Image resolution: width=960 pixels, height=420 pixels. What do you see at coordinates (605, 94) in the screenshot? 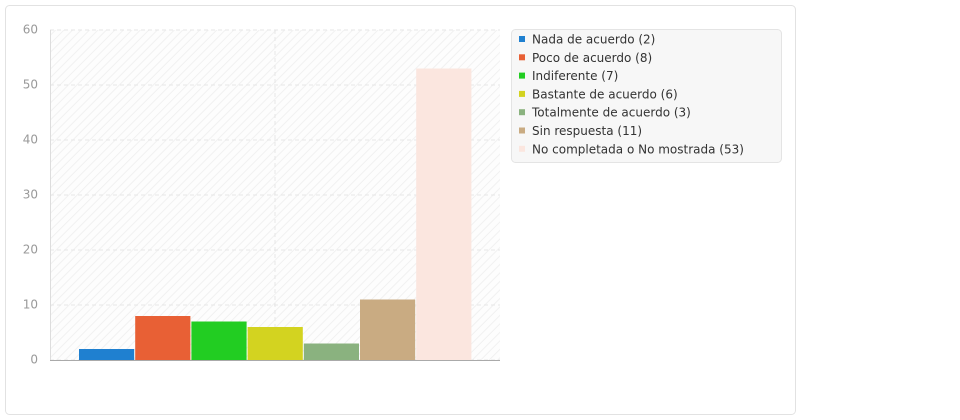
I see `legend-label: Bastante de acuerdo (6)` at bounding box center [605, 94].